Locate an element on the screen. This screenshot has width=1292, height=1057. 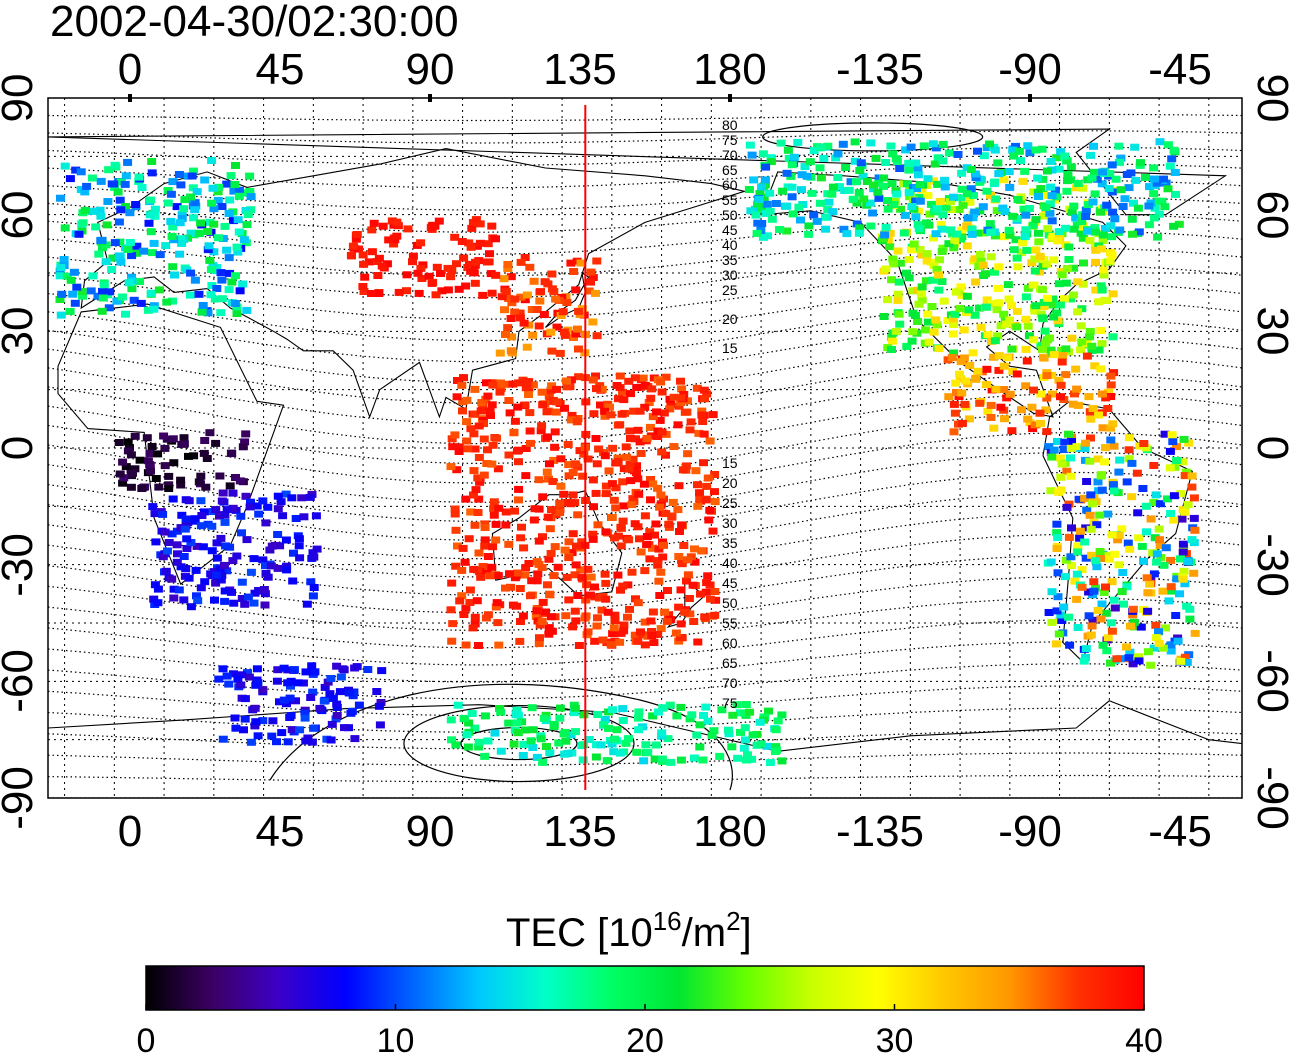
bottom-longitude-tick-label: 135 is located at coordinates (579, 831).